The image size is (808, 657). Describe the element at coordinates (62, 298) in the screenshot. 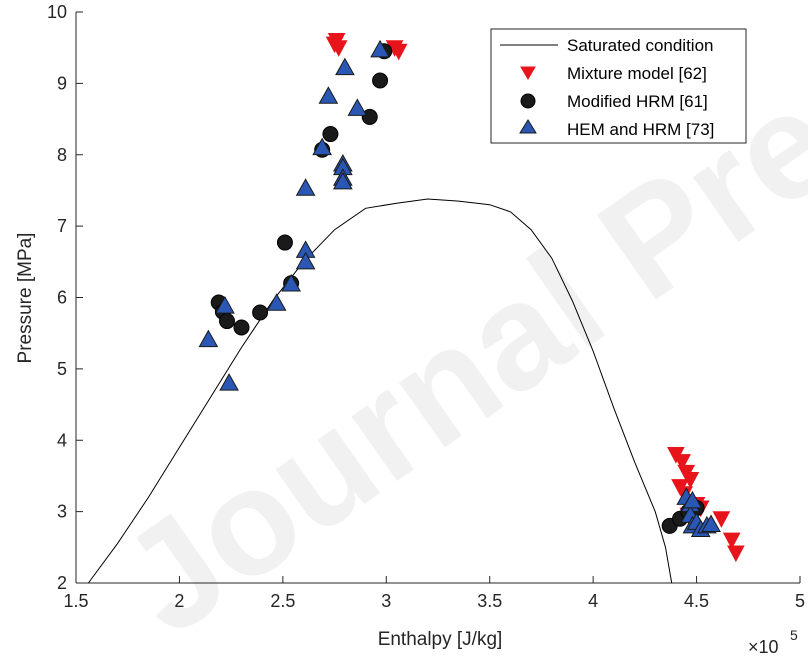

I see `y-tick-label: 6` at that location.